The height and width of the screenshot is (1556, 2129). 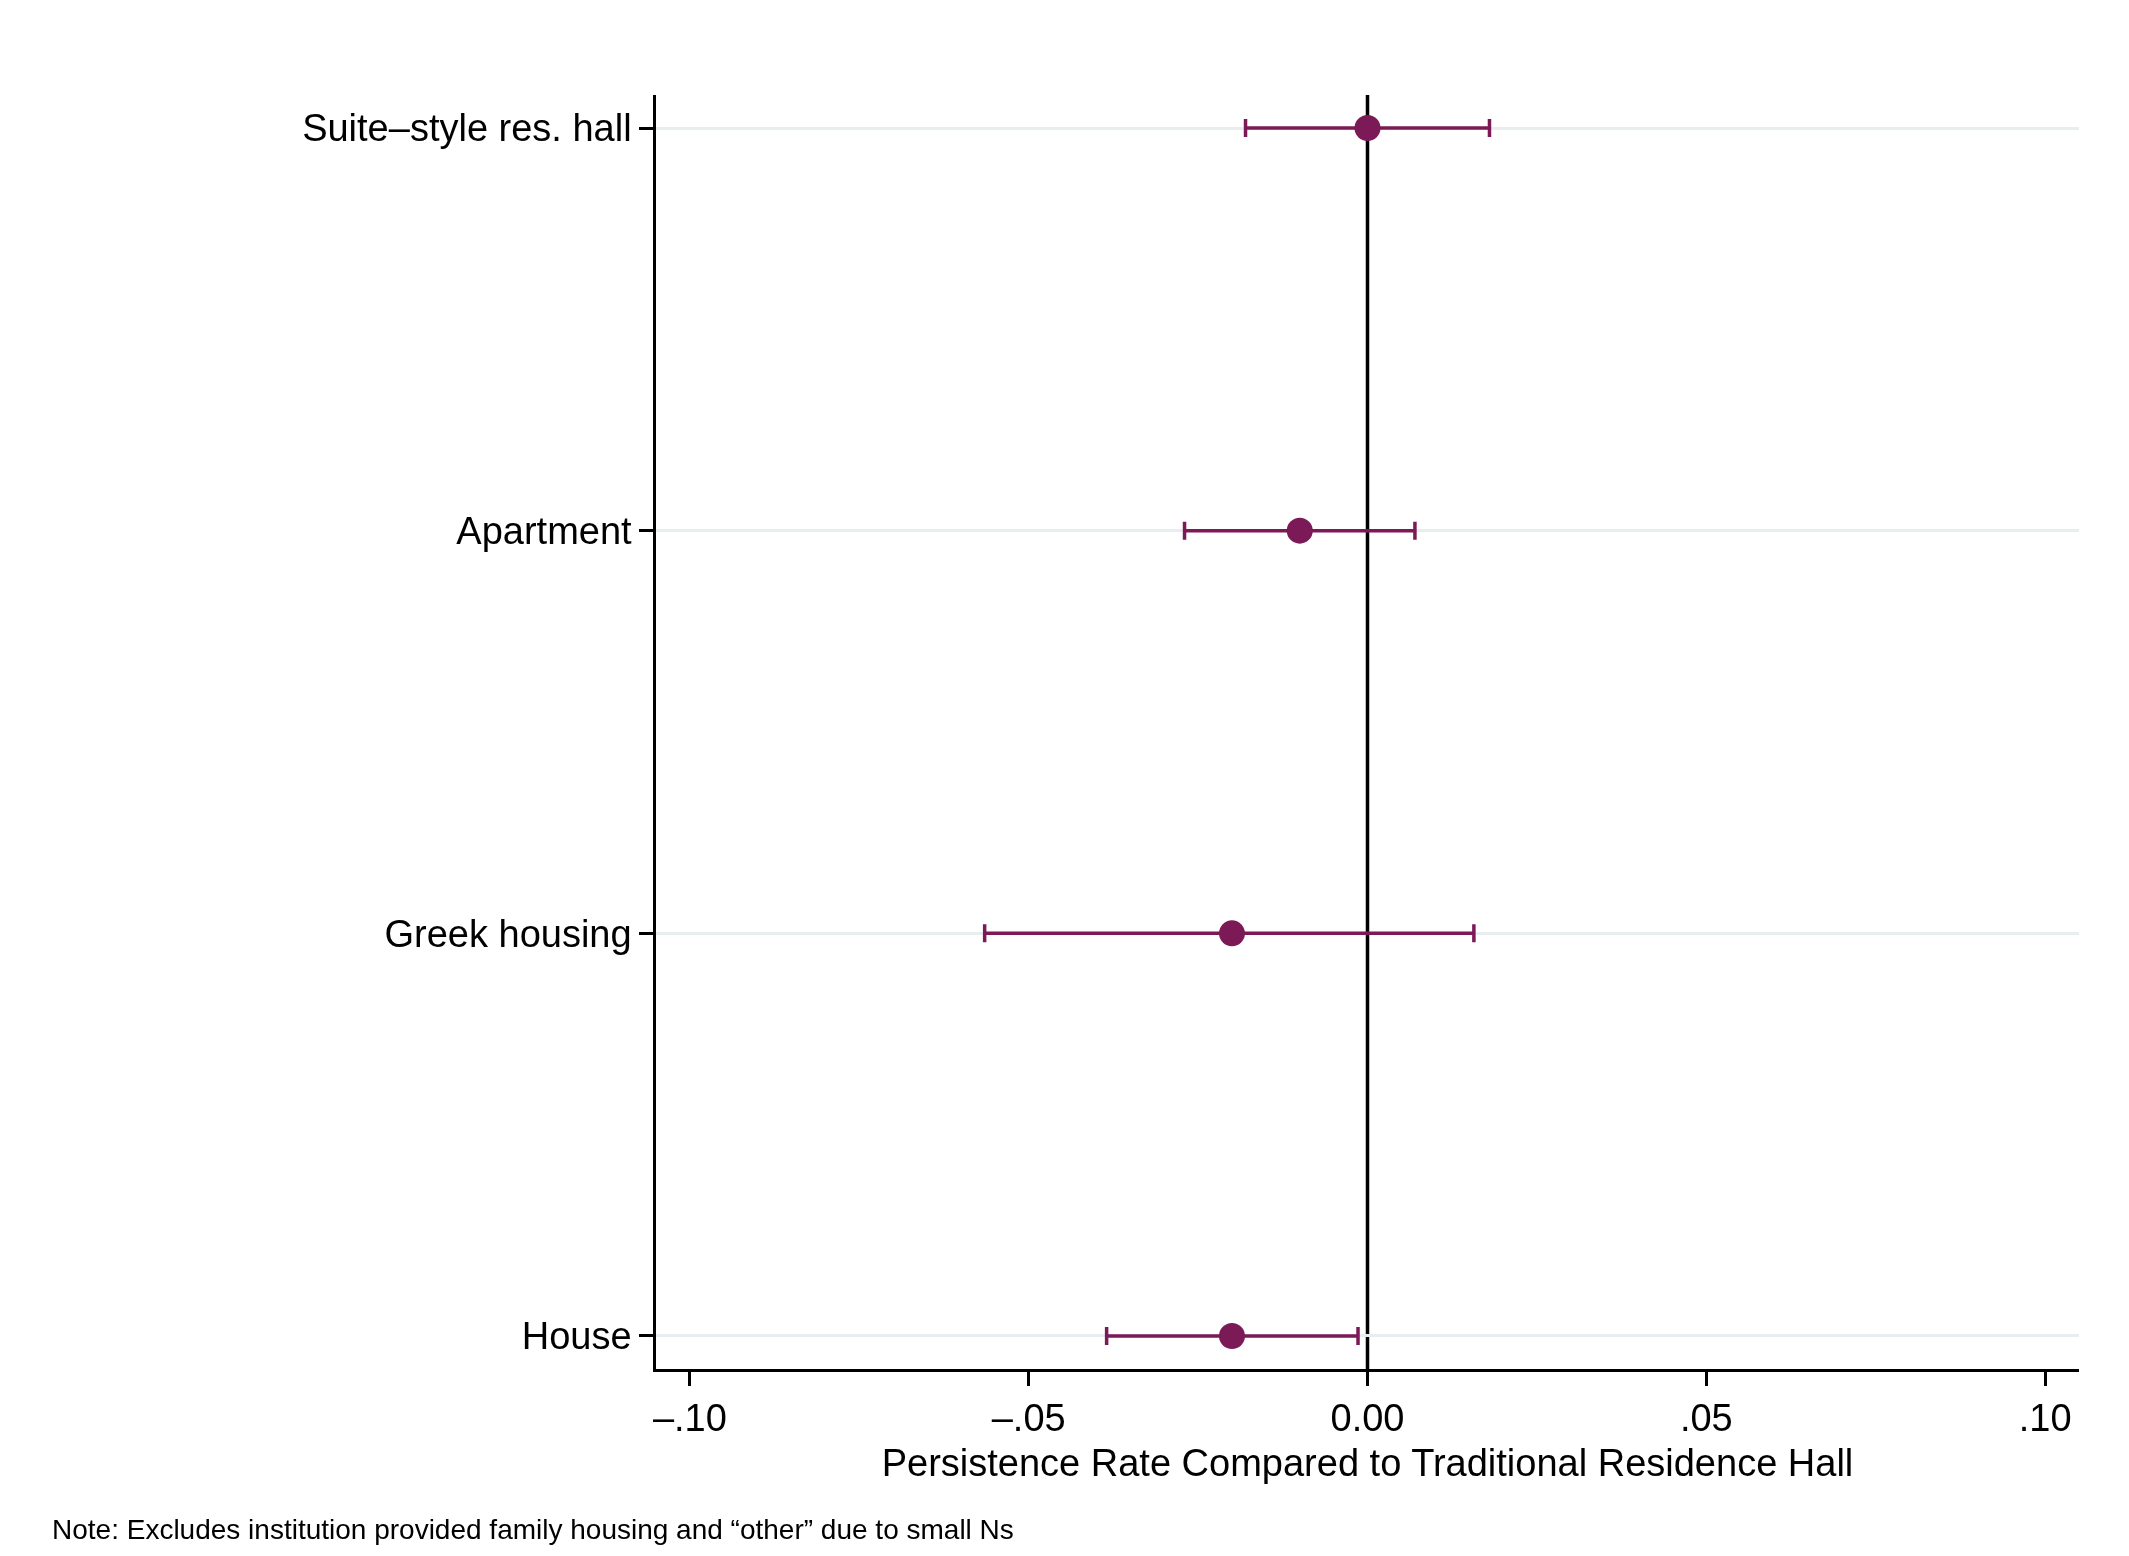 What do you see at coordinates (467, 128) in the screenshot?
I see `y-tick-label: Suite–style res. hall` at bounding box center [467, 128].